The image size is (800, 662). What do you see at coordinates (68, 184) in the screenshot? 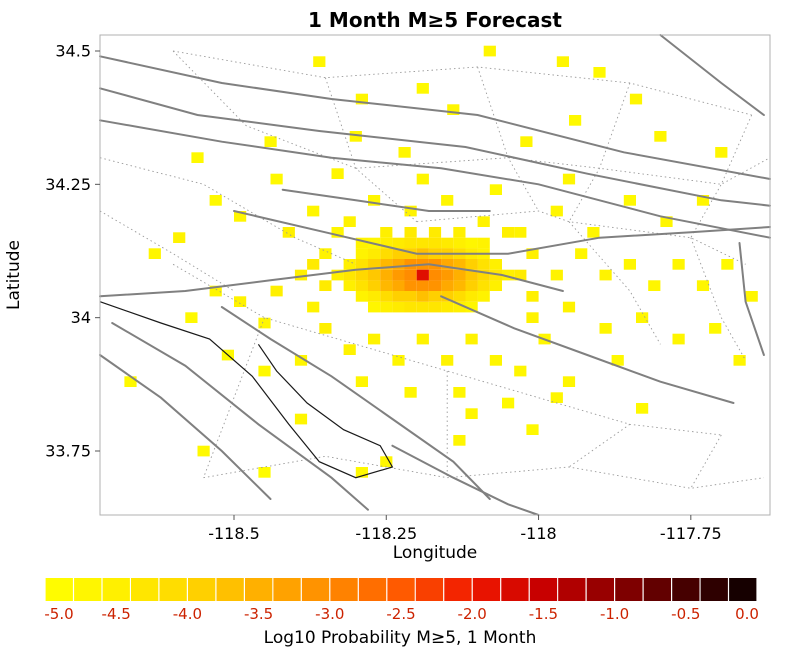
I see `y-tick-label: 34.25` at bounding box center [68, 184].